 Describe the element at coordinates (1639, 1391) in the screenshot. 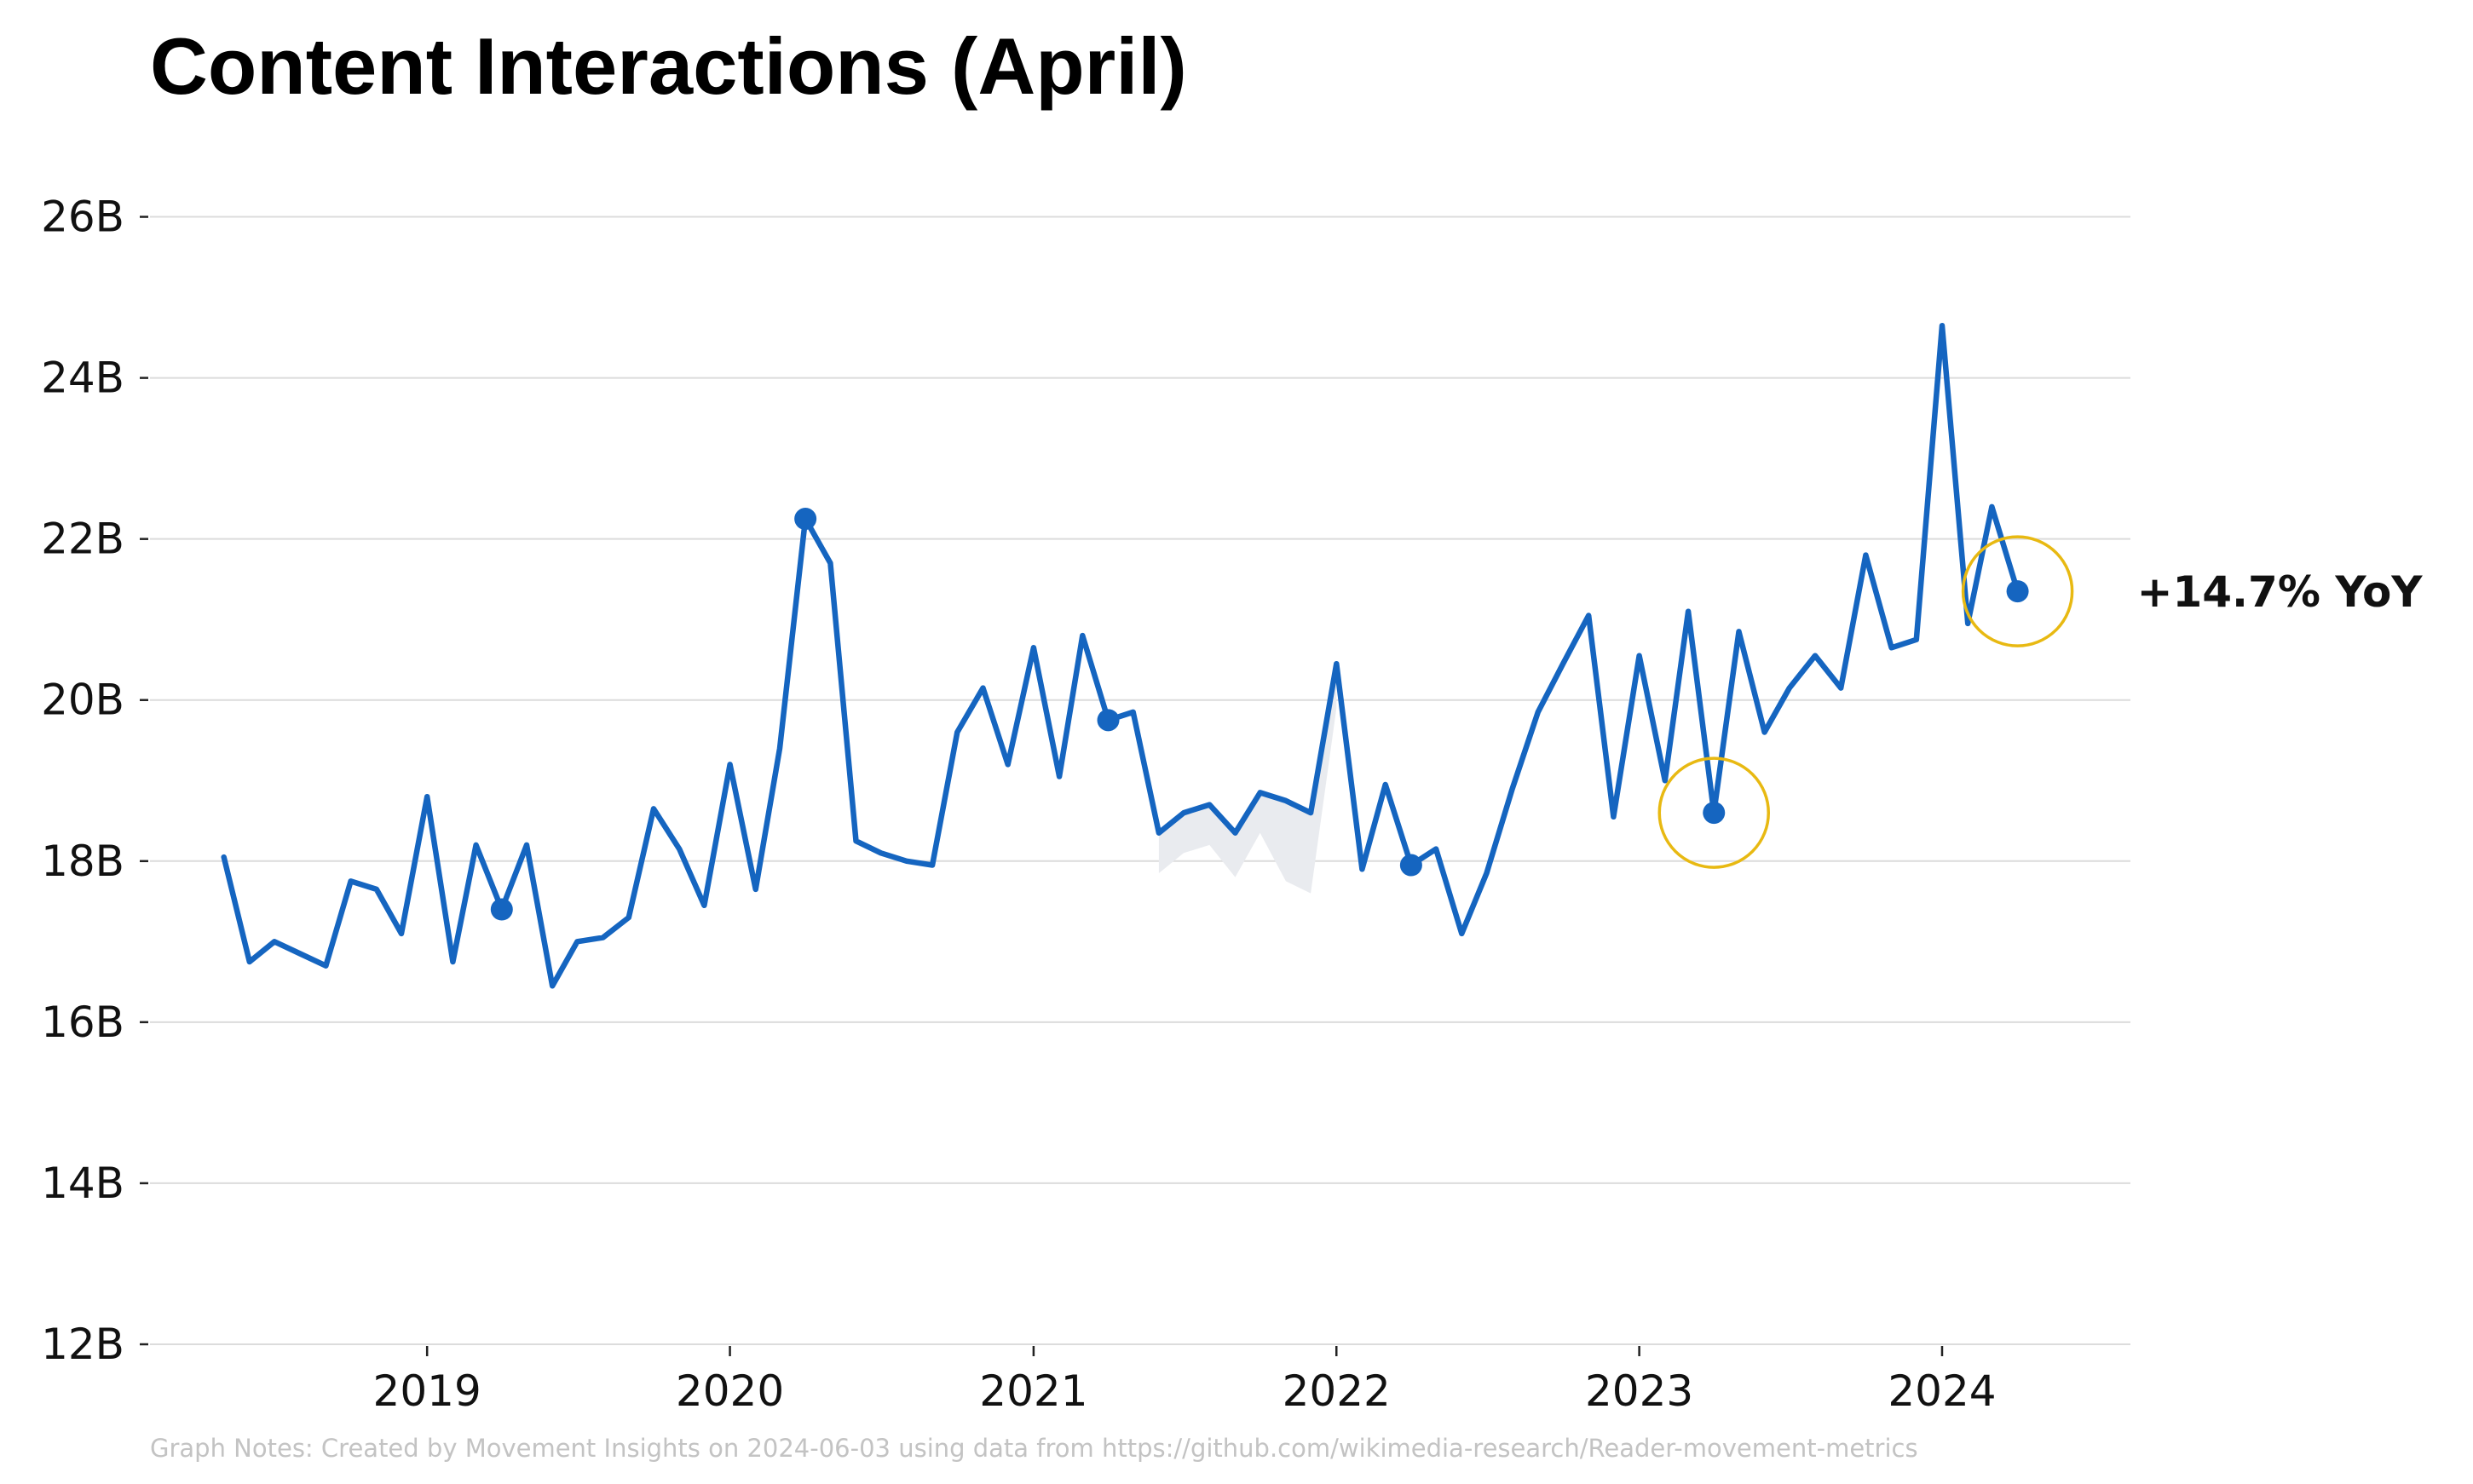

I see `x-tick-label-4: 2023` at that location.